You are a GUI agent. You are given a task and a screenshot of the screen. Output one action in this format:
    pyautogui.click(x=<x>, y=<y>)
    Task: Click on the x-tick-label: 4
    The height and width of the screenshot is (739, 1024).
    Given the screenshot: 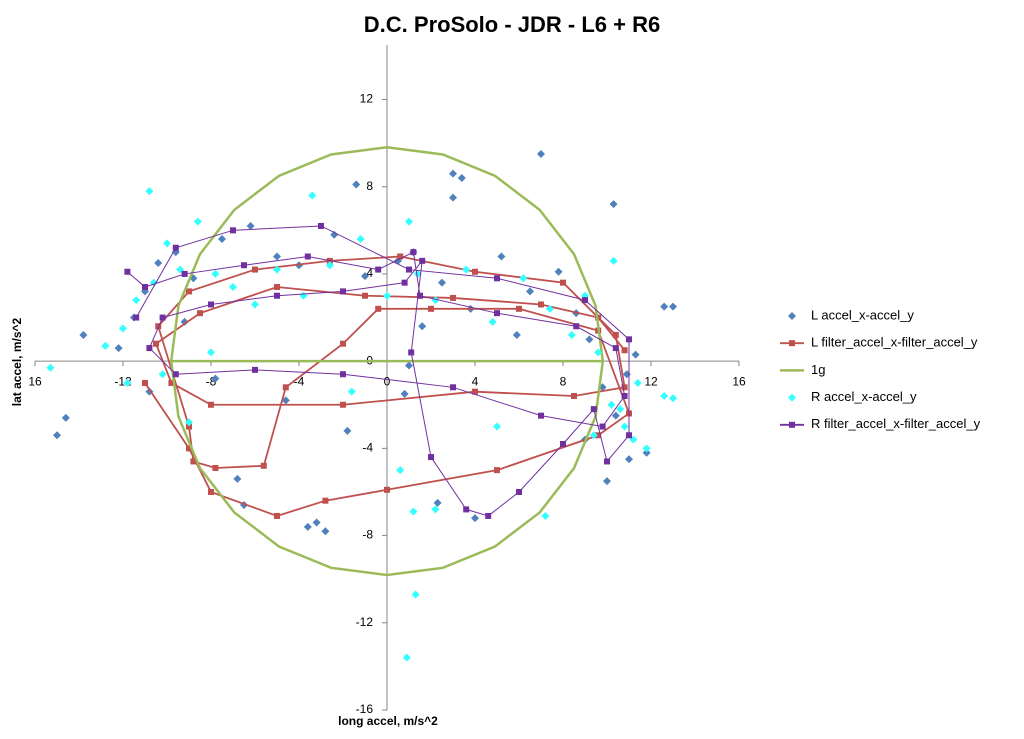 What is the action you would take?
    pyautogui.click(x=475, y=381)
    